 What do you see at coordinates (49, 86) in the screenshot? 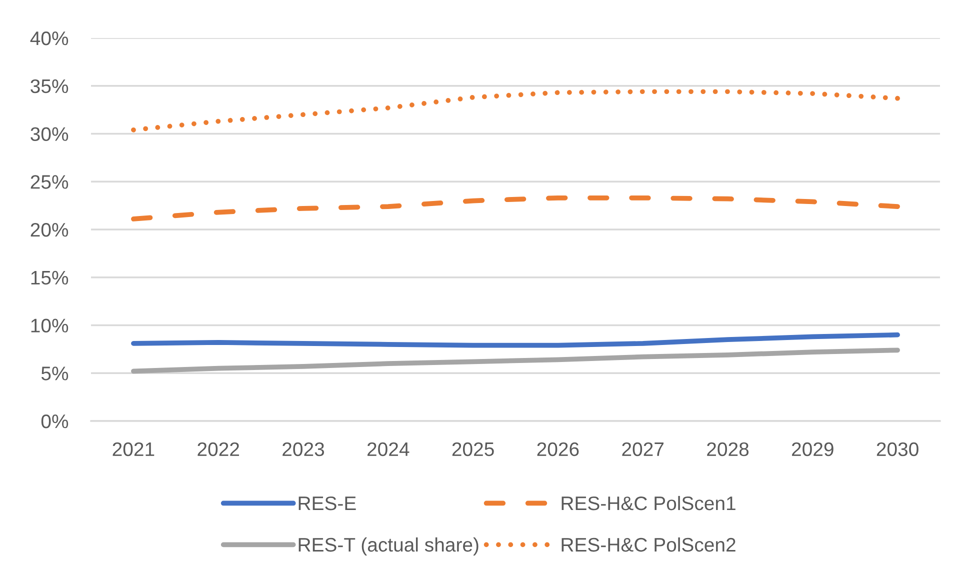
I see `y-tick-label: 35%` at bounding box center [49, 86].